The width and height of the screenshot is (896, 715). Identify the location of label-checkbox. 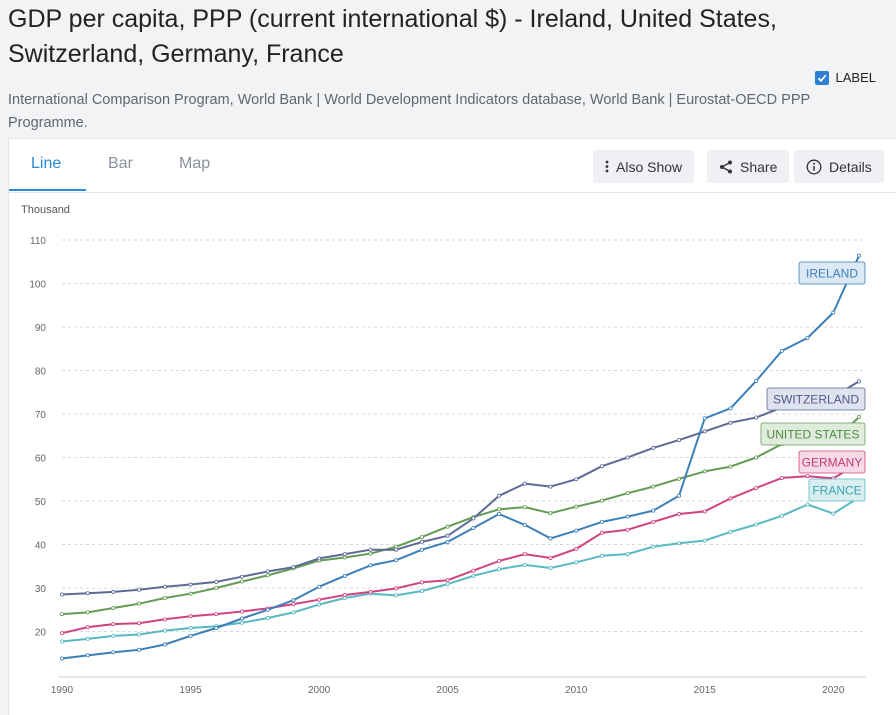
(821, 77).